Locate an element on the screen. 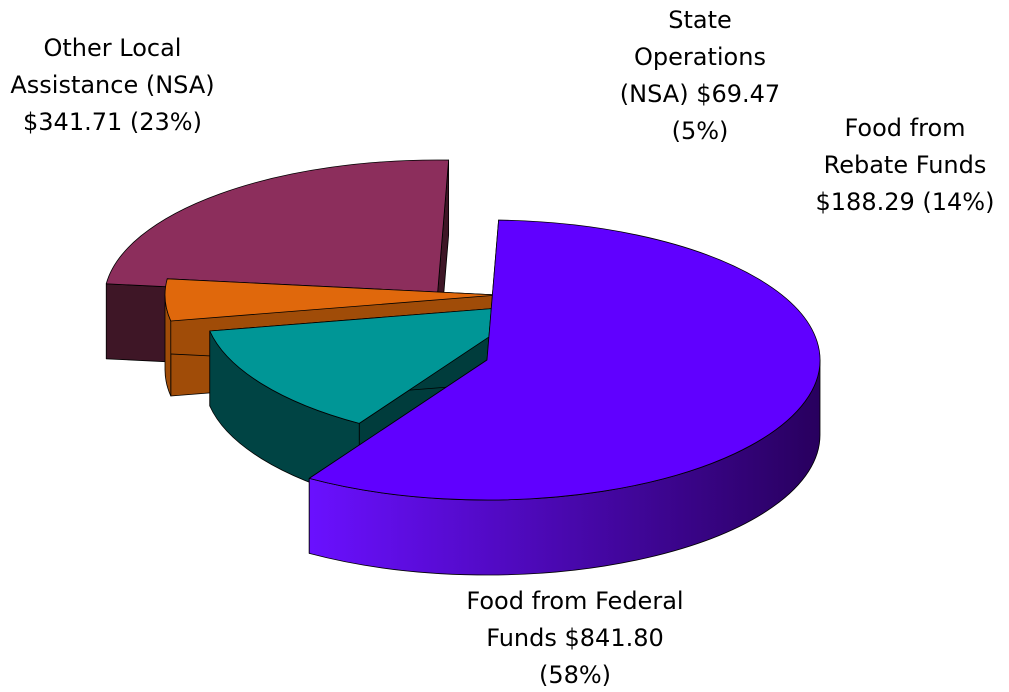  label-percent: (14%) is located at coordinates (958, 202).